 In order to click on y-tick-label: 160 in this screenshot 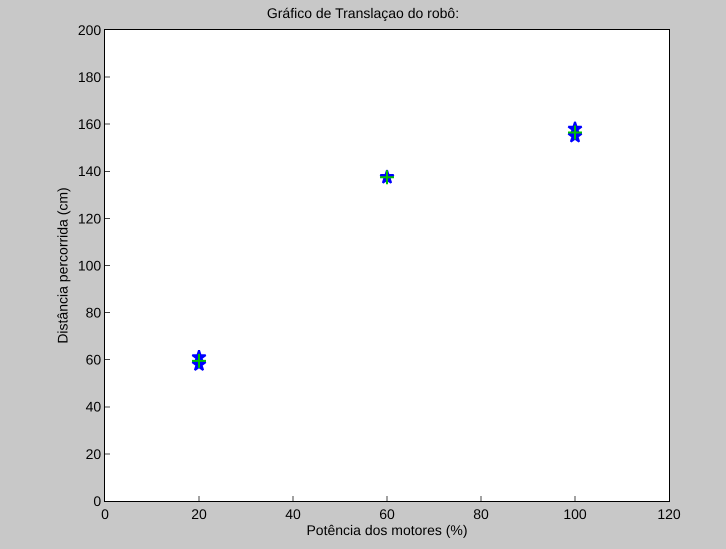, I will do `click(90, 124)`.